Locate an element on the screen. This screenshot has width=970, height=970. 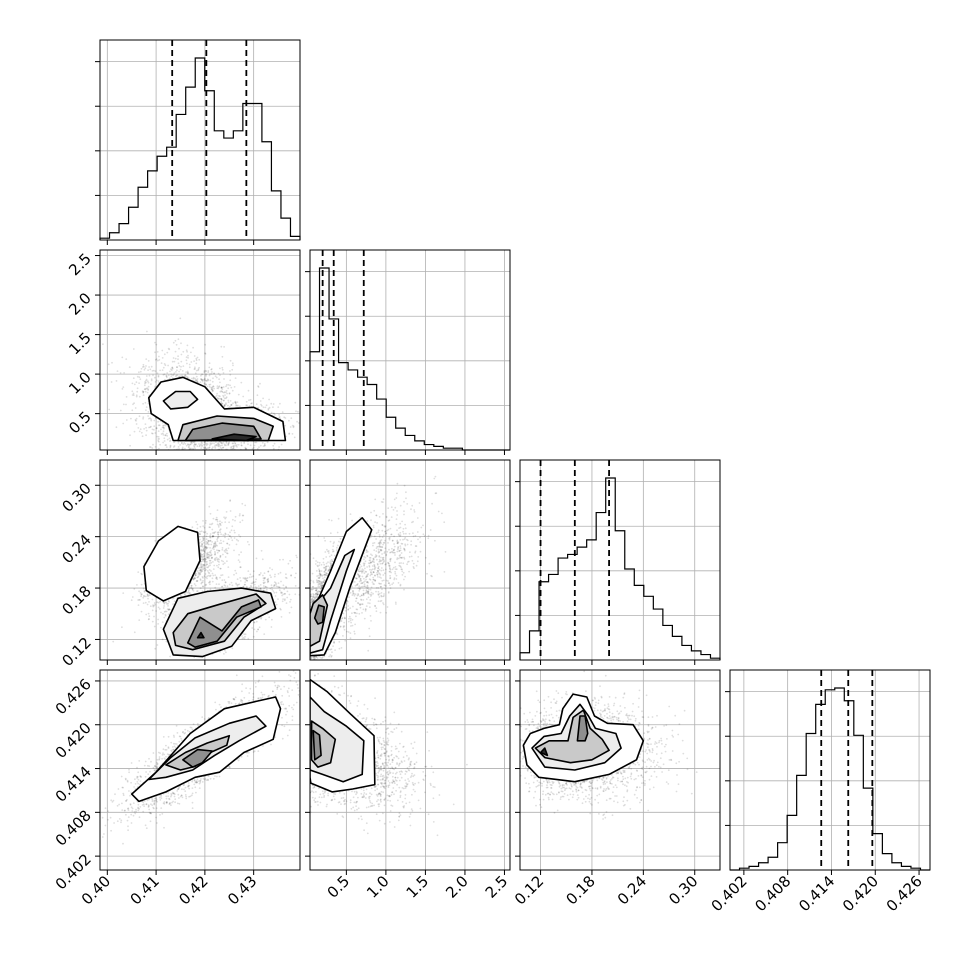
histogram is located at coordinates (409, 350).